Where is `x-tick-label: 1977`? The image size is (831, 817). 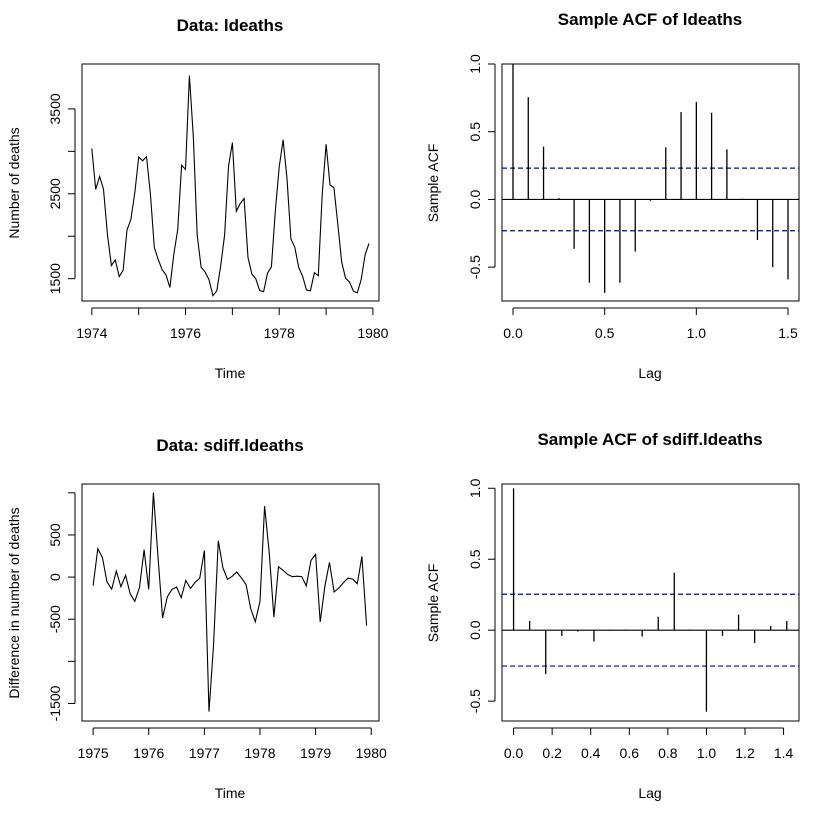
x-tick-label: 1977 is located at coordinates (204, 753).